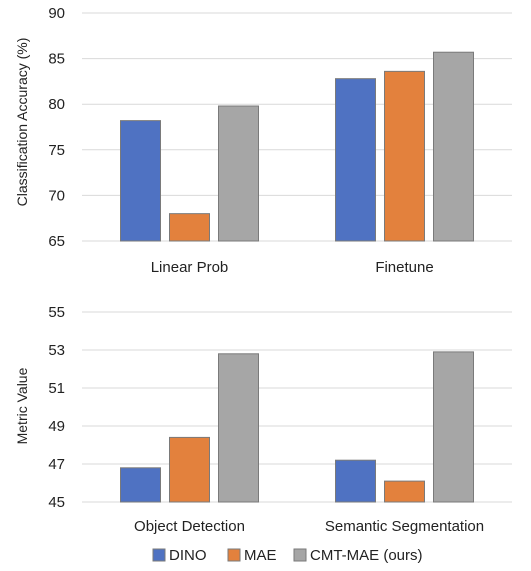  Describe the element at coordinates (190, 267) in the screenshot. I see `category-label-linear-prob: Linear Prob` at that location.